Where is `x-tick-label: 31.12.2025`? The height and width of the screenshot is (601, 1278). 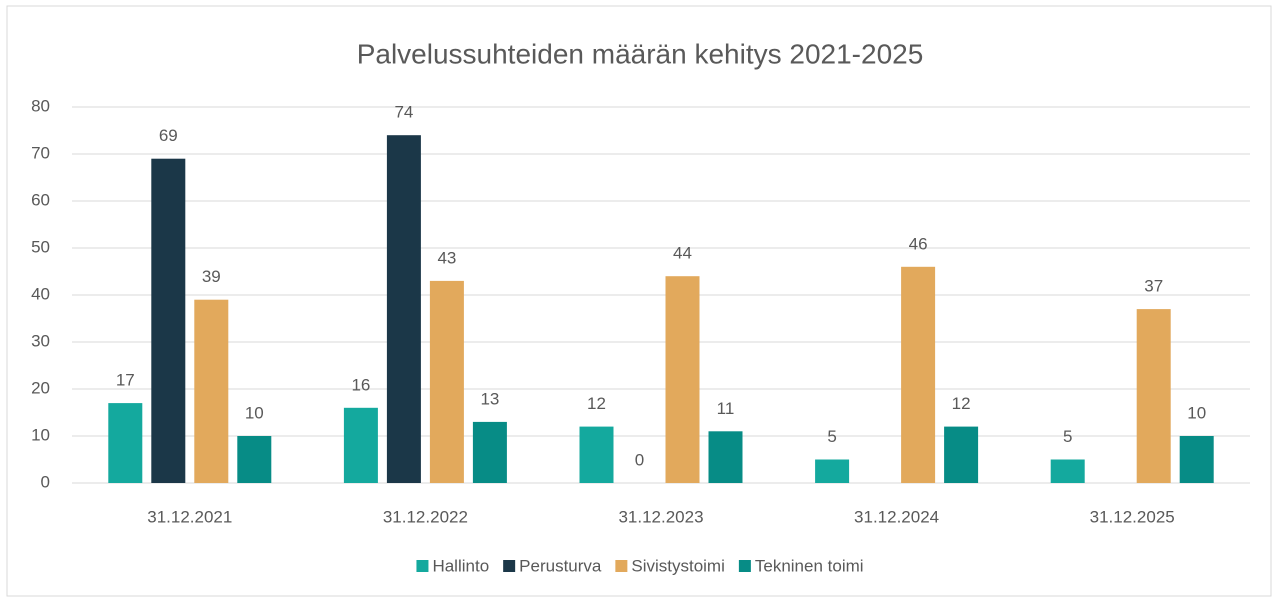 x-tick-label: 31.12.2025 is located at coordinates (1132, 516).